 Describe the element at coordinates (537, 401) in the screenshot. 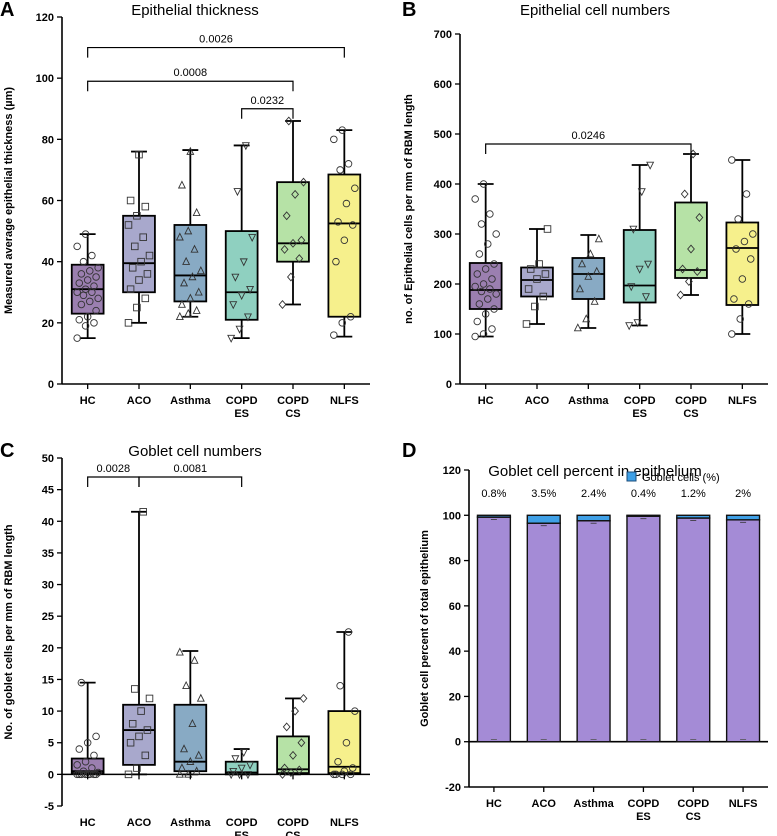

I see `x-tick-label: ACO` at that location.